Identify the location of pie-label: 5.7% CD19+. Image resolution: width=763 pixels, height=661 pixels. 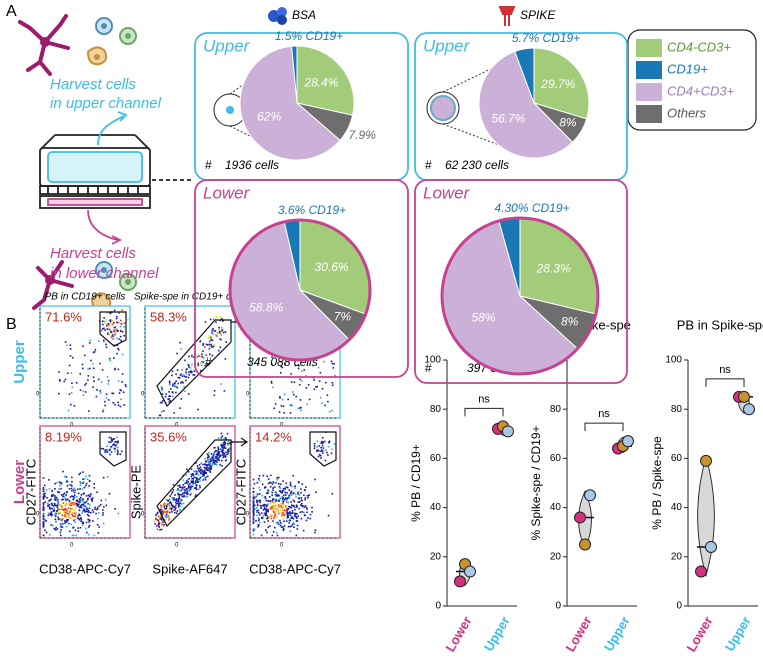
(546, 38).